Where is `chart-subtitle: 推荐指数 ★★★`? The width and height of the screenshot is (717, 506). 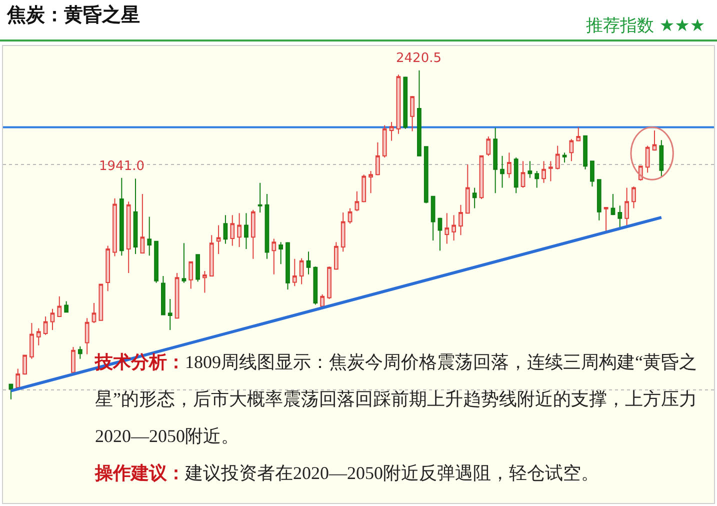
chart-subtitle: 推荐指数 ★★★ is located at coordinates (646, 26).